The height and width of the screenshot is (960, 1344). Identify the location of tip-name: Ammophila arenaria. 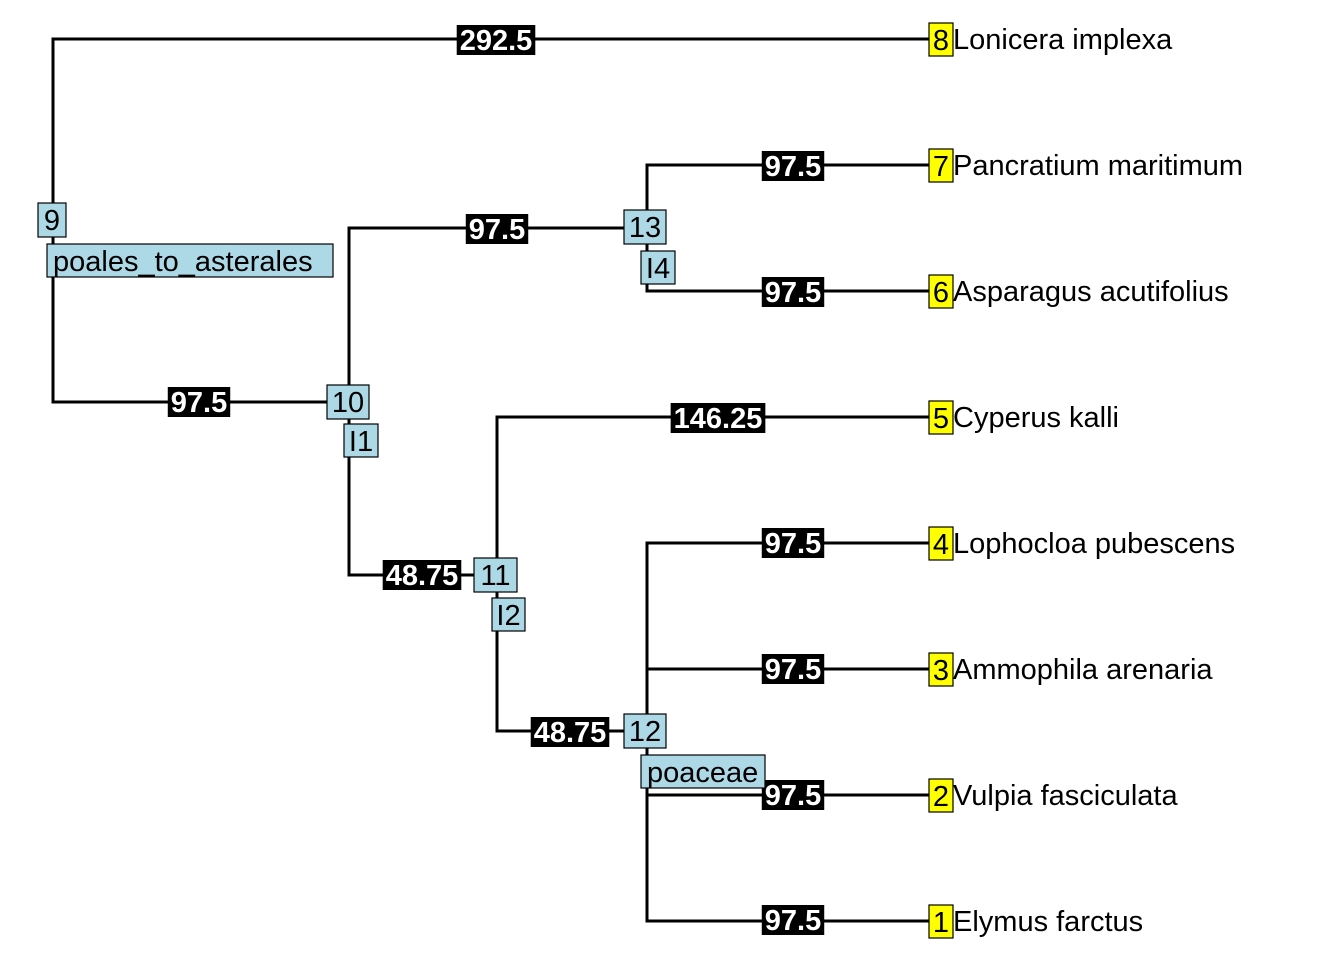
(1083, 670).